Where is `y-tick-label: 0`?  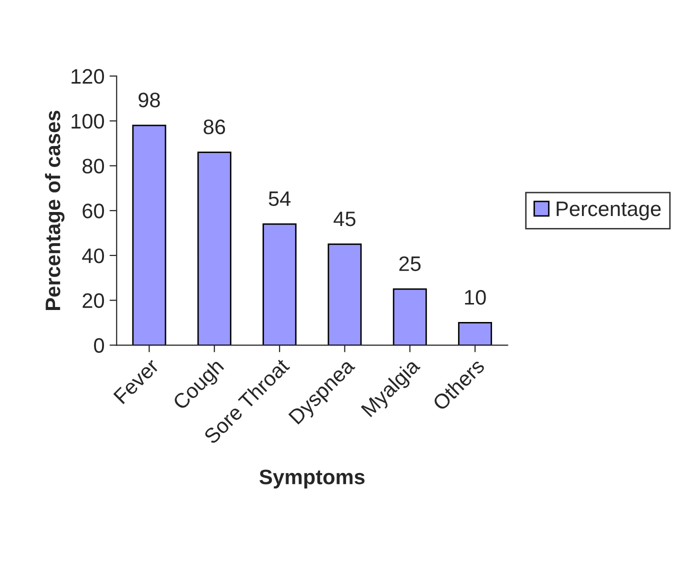
y-tick-label: 0 is located at coordinates (99, 345).